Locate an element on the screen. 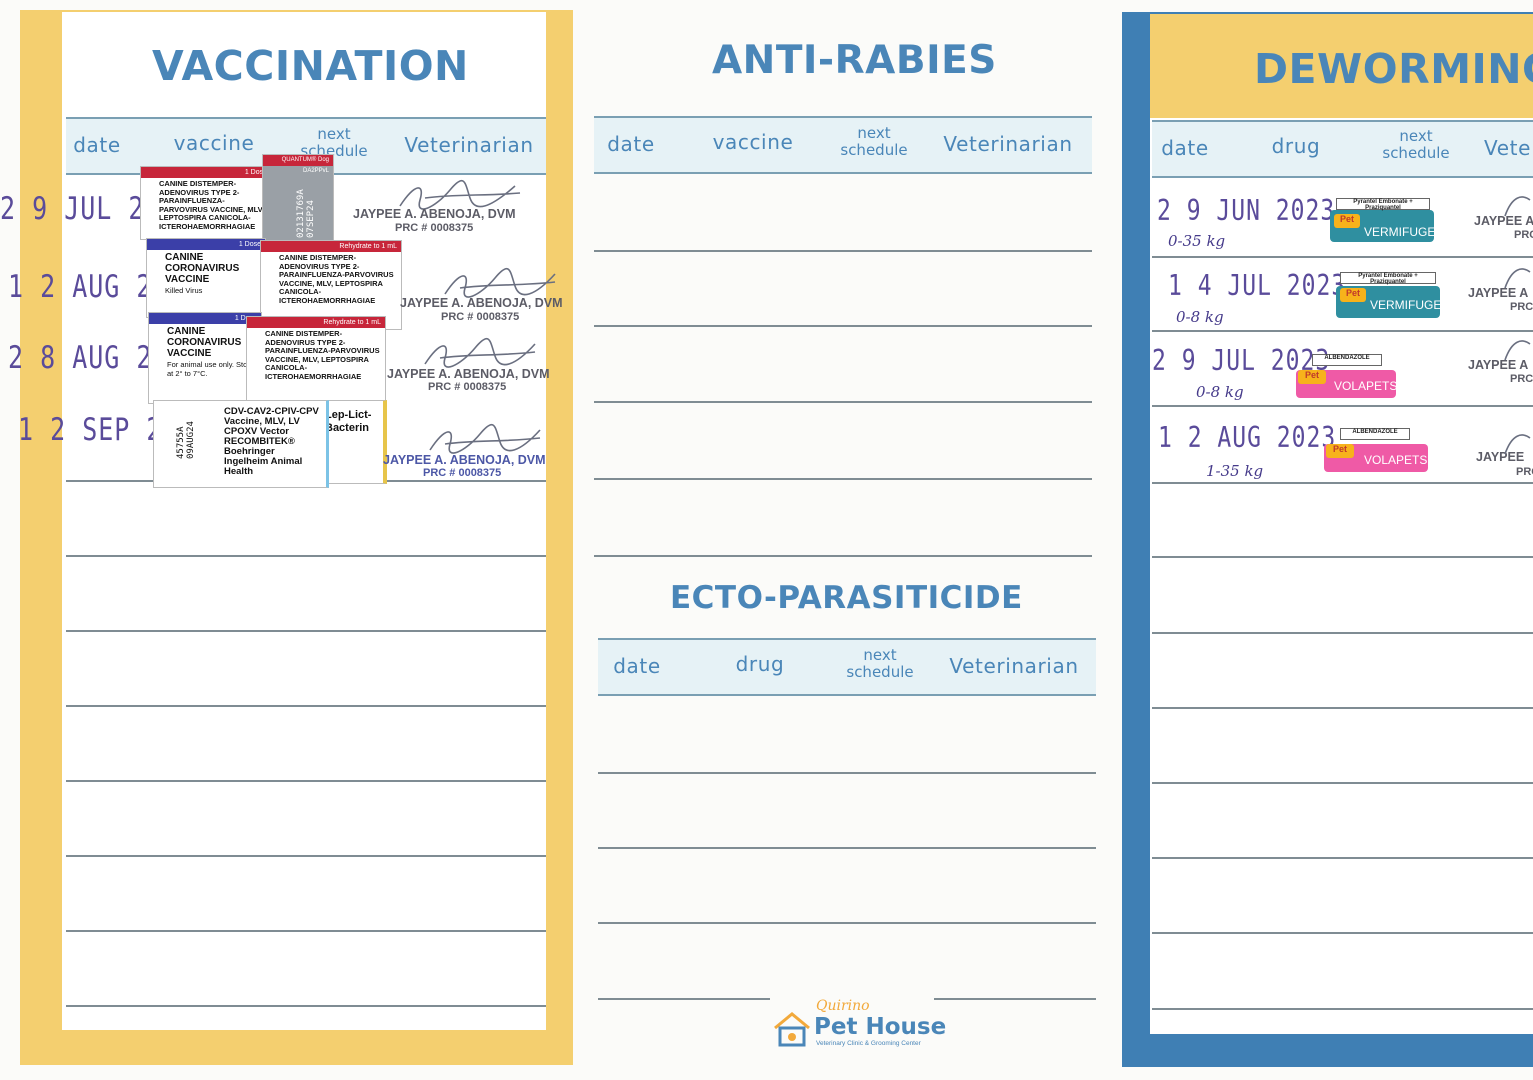 The image size is (1533, 1080). deworming-date-stamp: 2 9 JUN 2023 is located at coordinates (1246, 211).